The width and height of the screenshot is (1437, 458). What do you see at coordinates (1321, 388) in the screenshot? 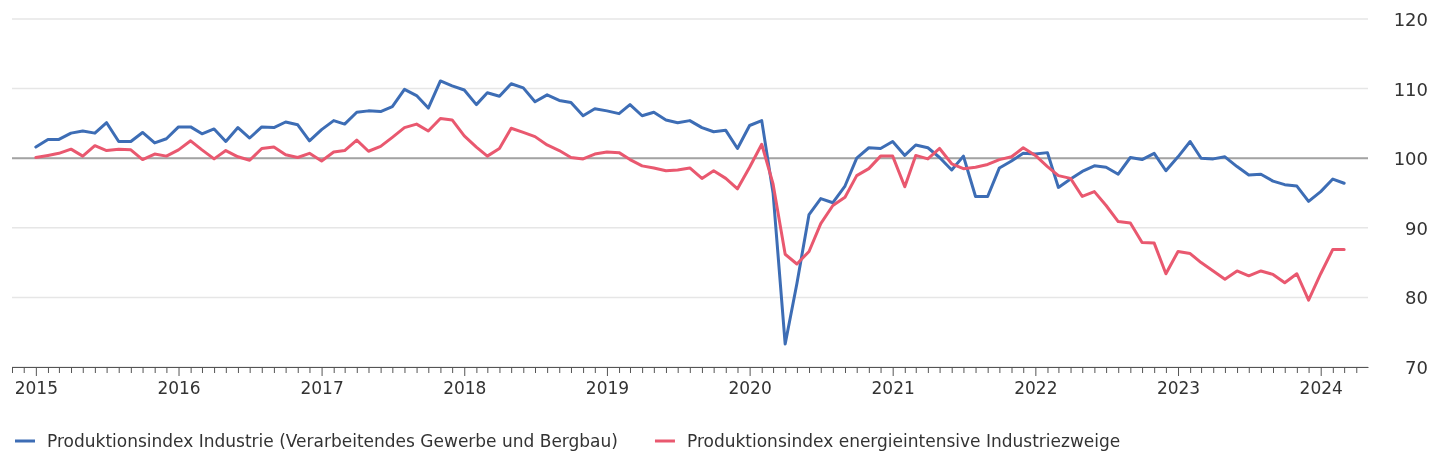
I see `x-tick-label: 2024` at bounding box center [1321, 388].